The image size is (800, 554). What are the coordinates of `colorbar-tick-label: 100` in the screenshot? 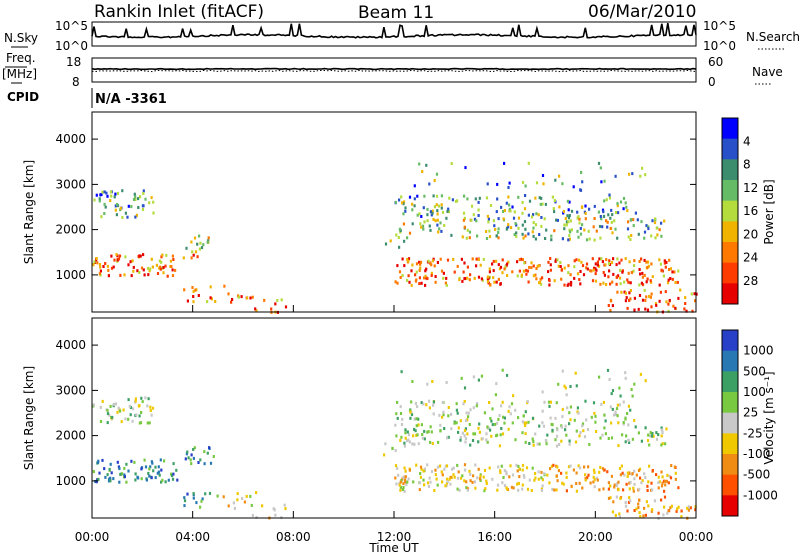 It's located at (754, 392).